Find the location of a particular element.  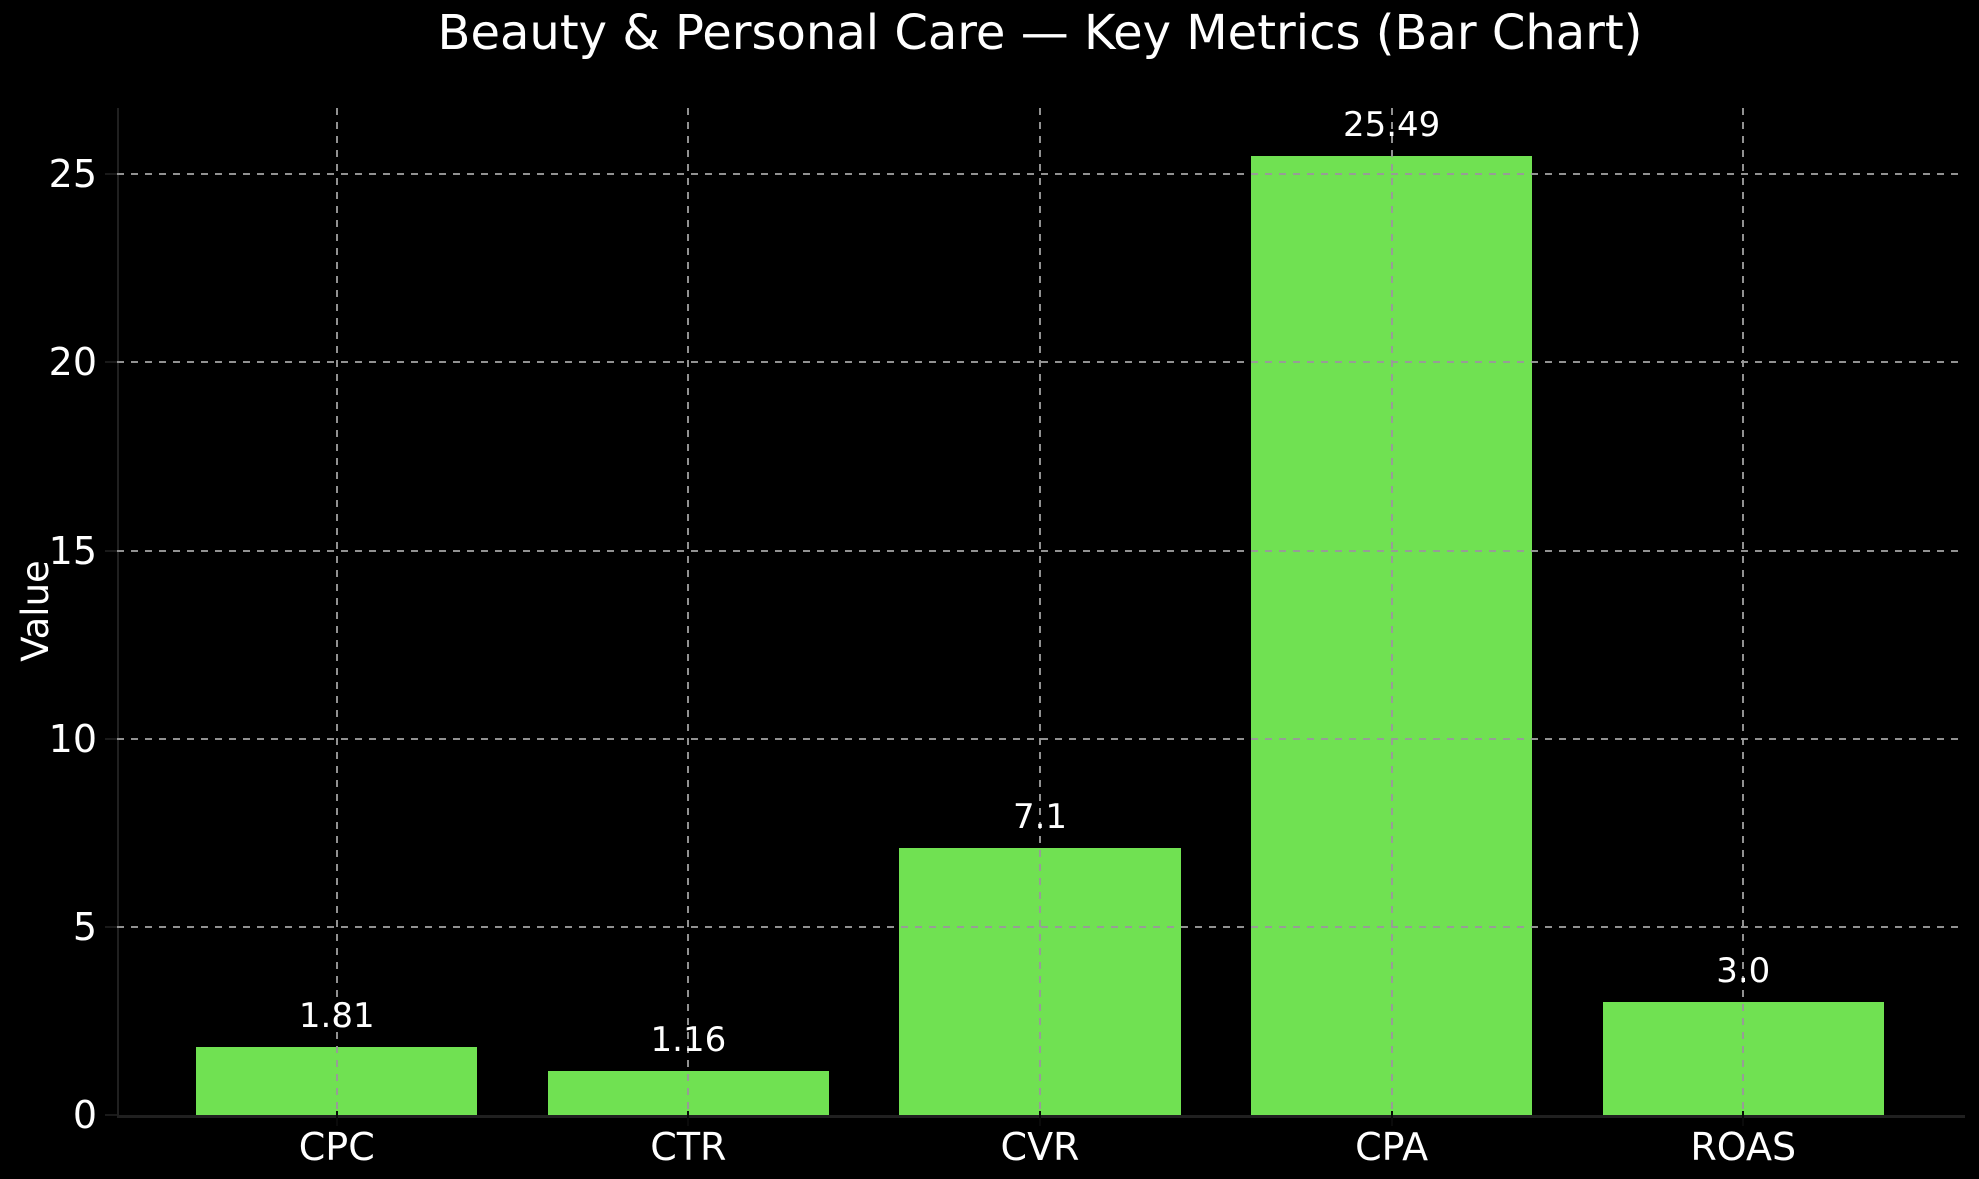

y-tick-label: 25 is located at coordinates (72, 174).